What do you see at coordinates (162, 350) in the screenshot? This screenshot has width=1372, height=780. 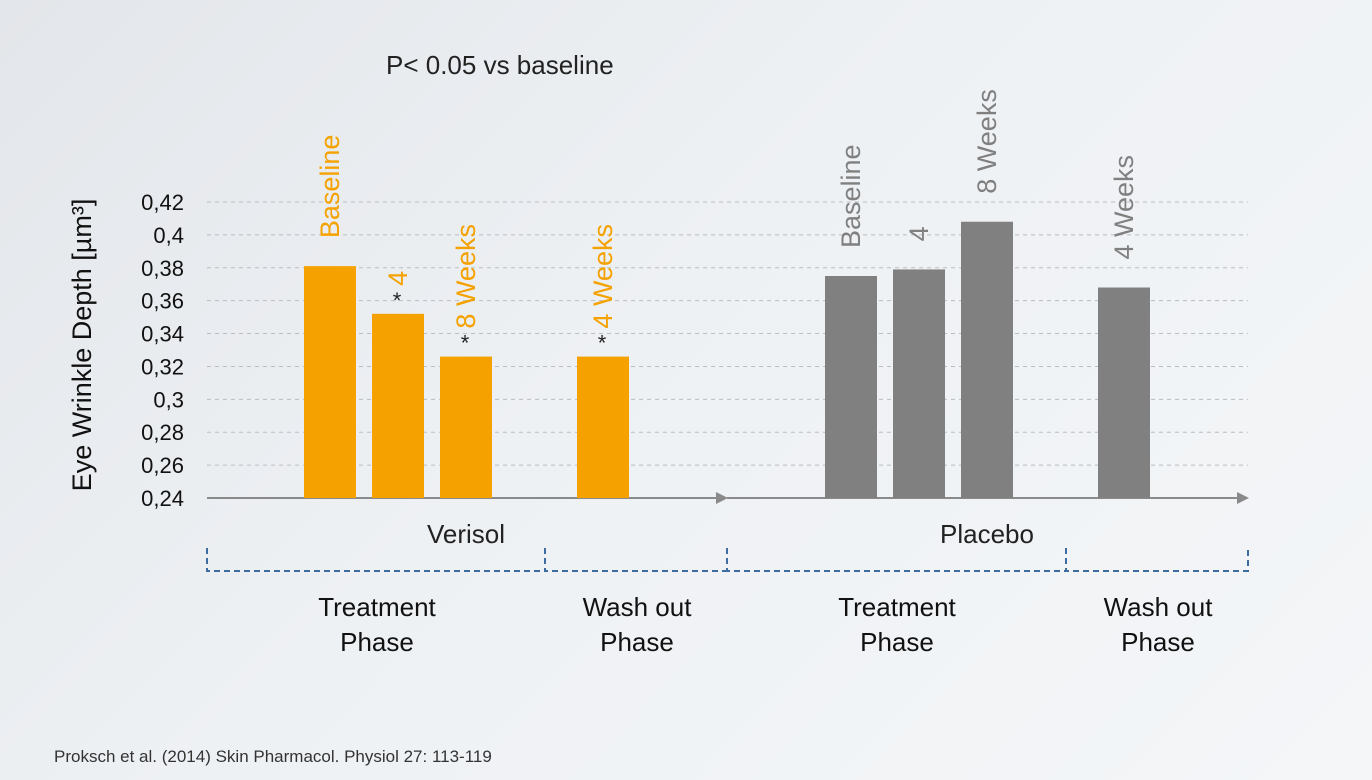 I see `y-tick-labels: 0,24 0,26 0,28 0,3 0,32 0,34 0,36 0,38 0,4 0,42` at bounding box center [162, 350].